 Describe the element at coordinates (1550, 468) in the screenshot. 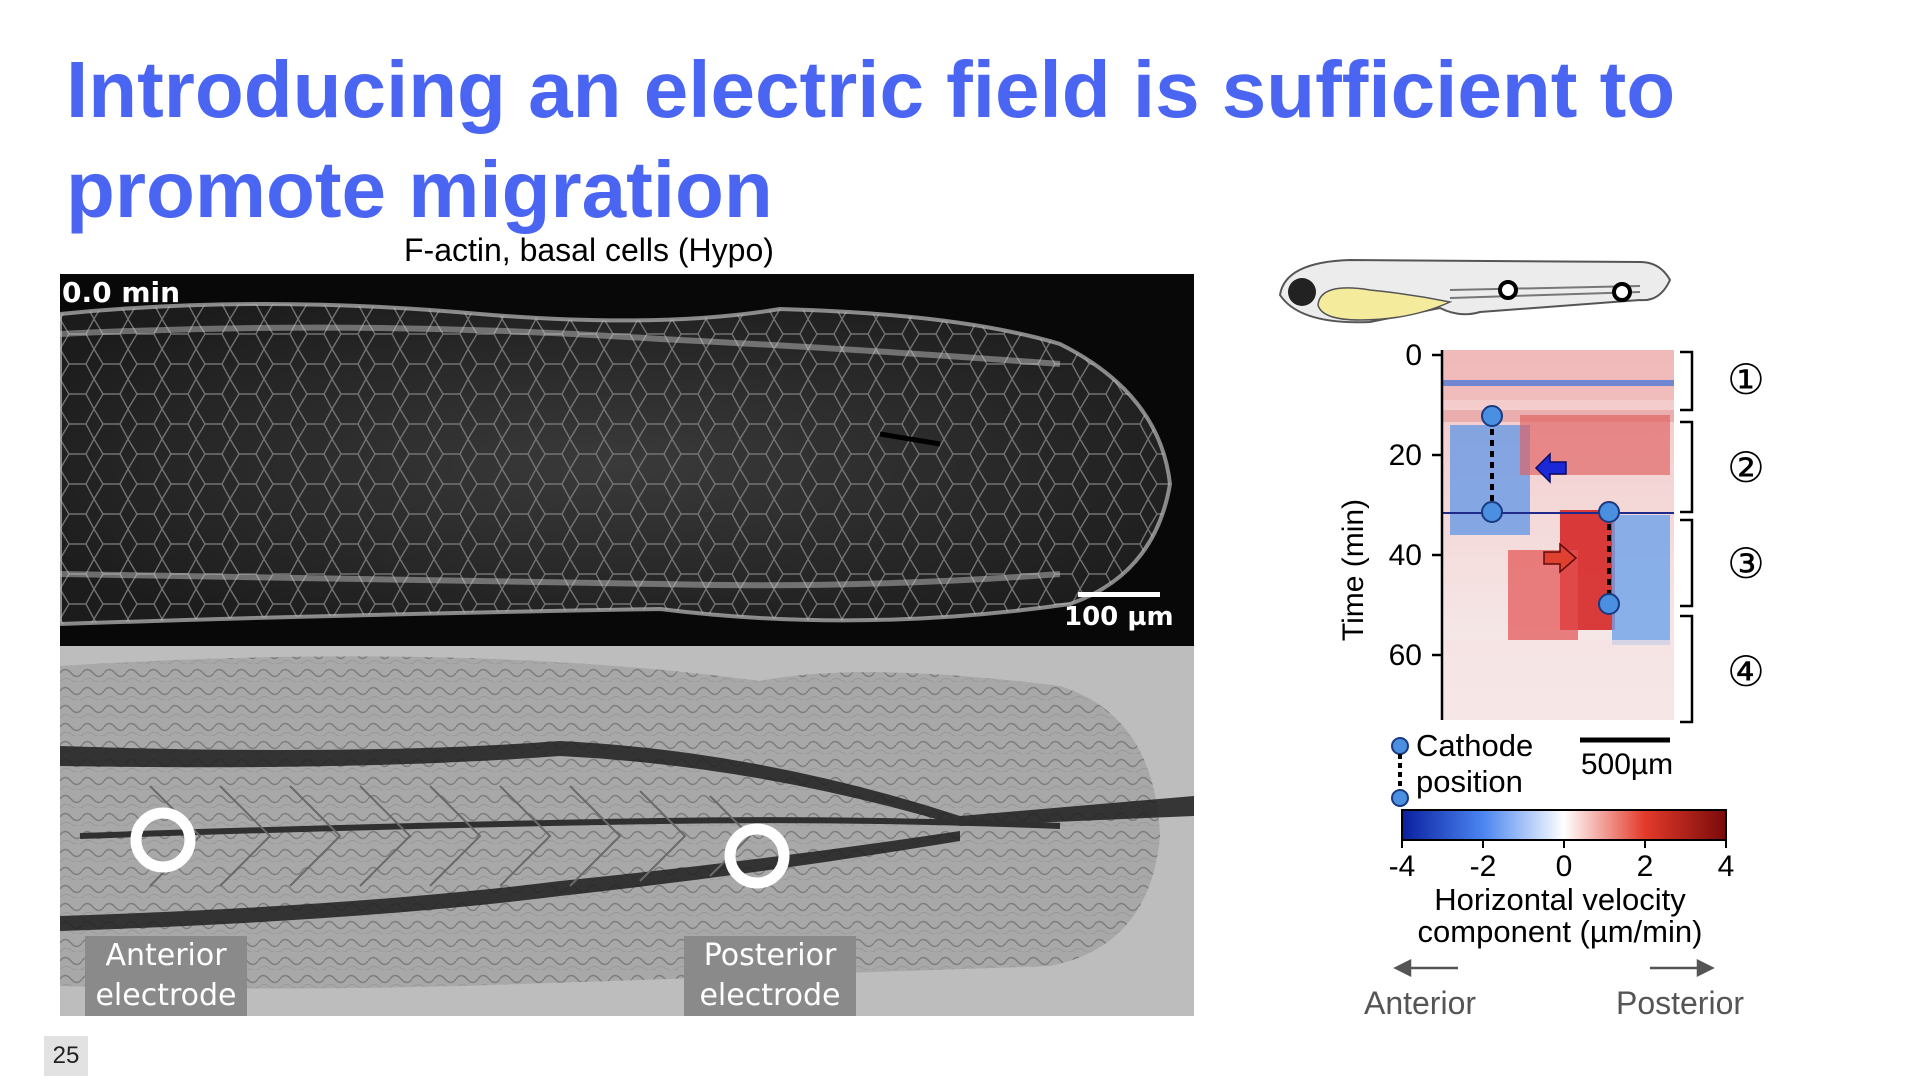

I see `blue-arrow` at that location.